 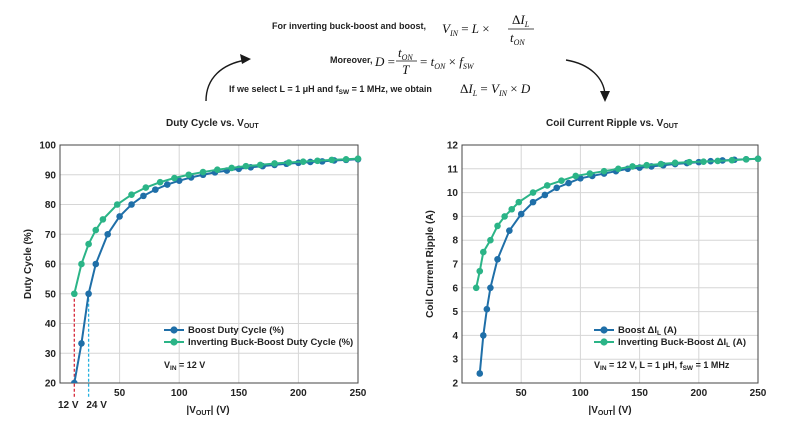 What do you see at coordinates (184, 366) in the screenshot?
I see `duty-chart-vin-note: VIN = 12 V` at bounding box center [184, 366].